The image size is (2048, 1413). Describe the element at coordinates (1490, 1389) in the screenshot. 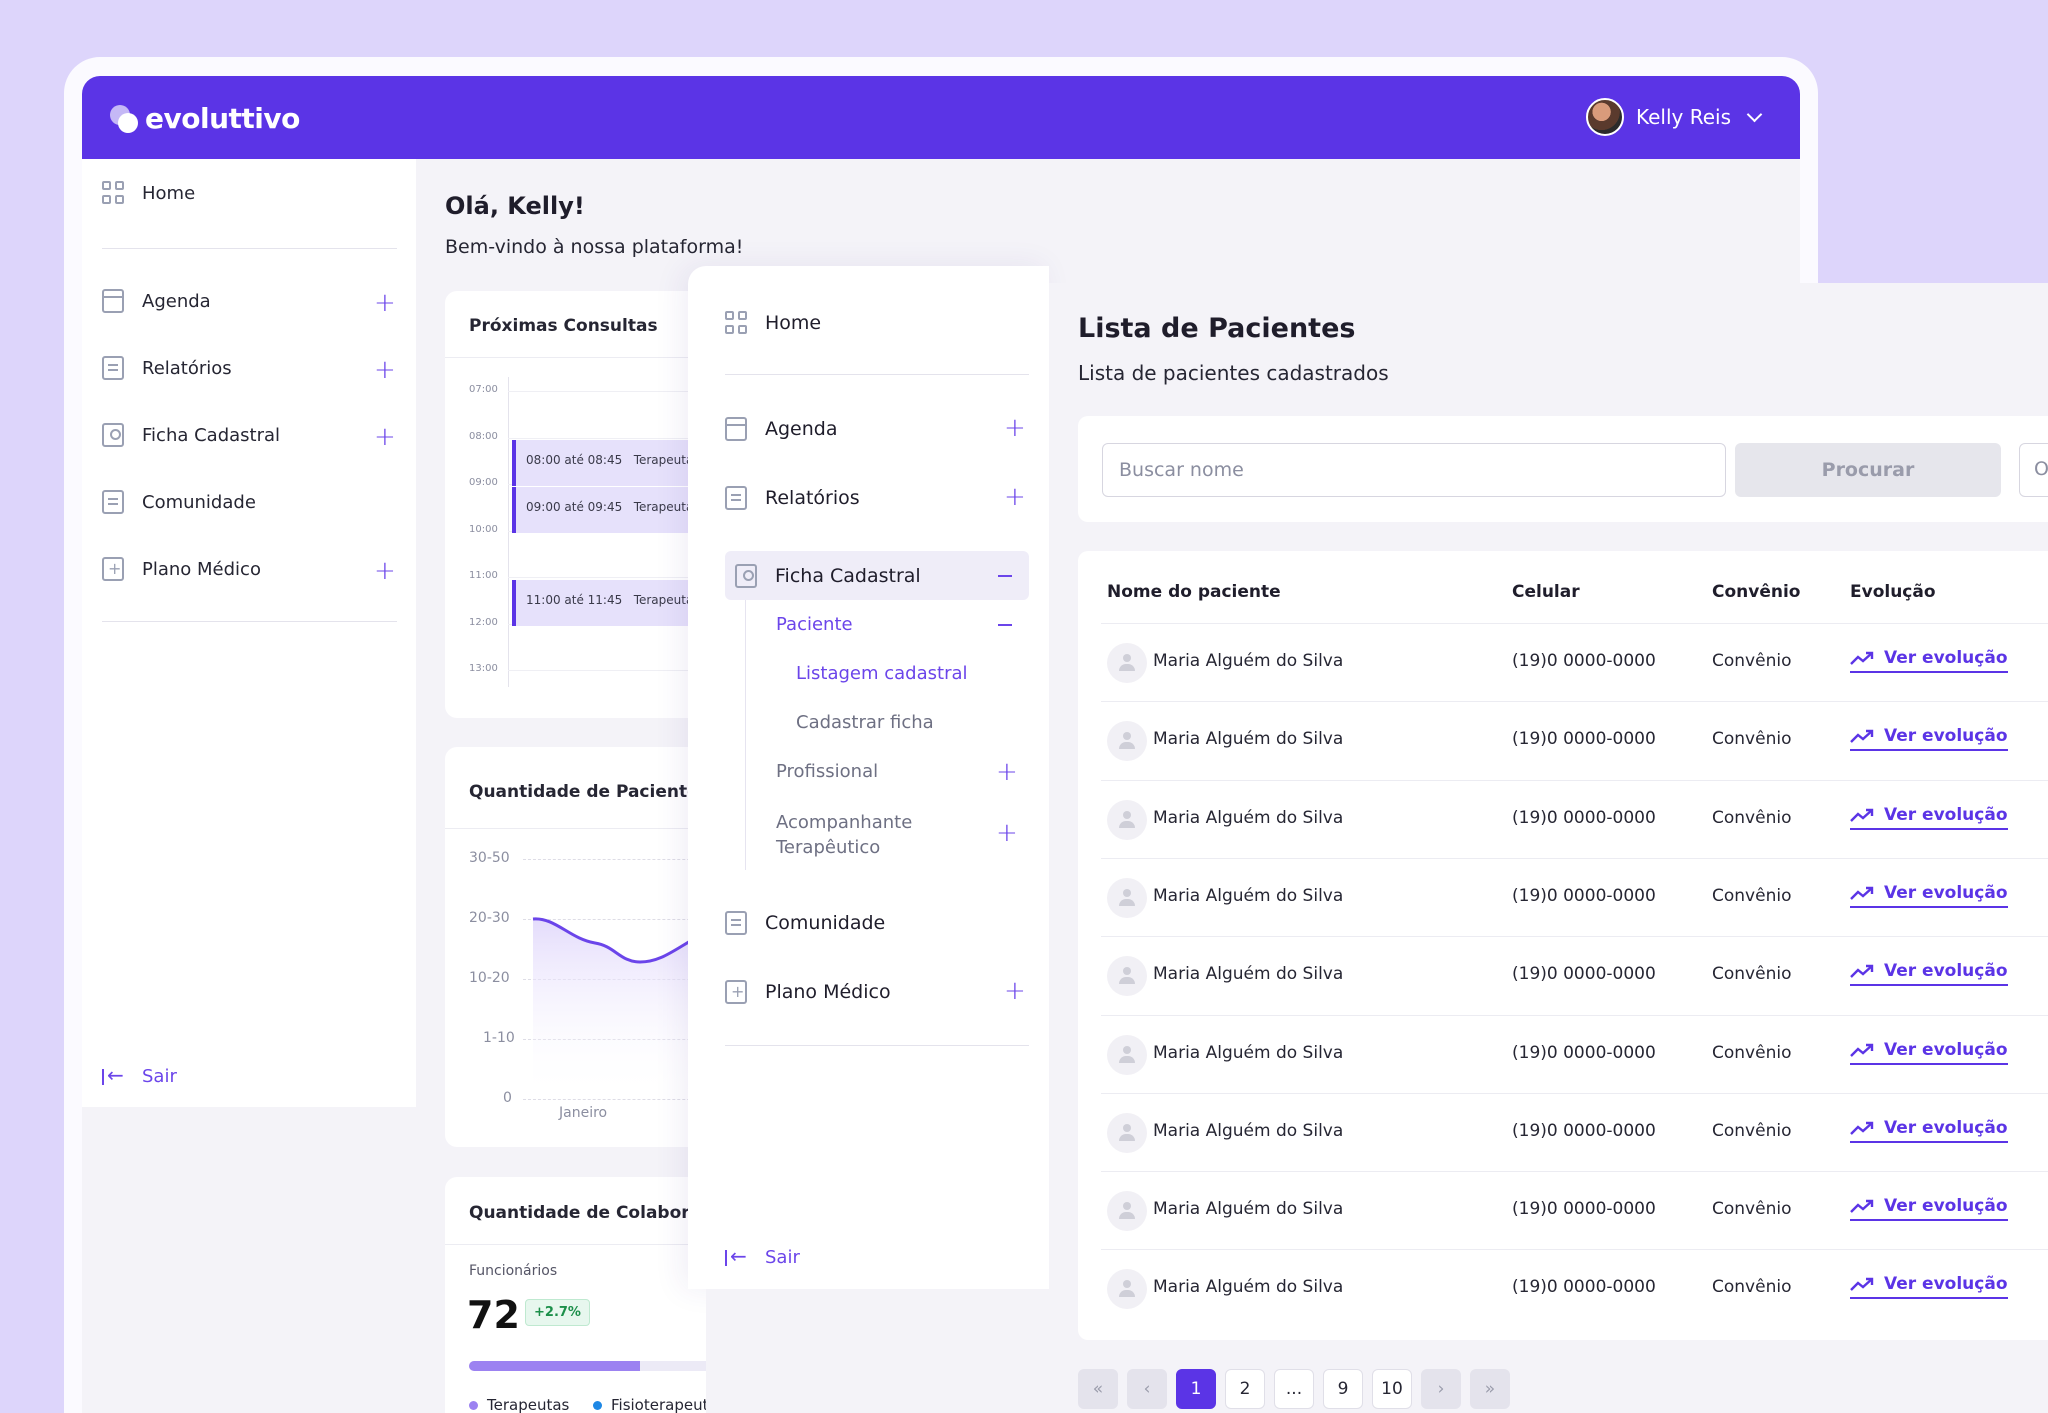

I see `last-page-button: »` at that location.